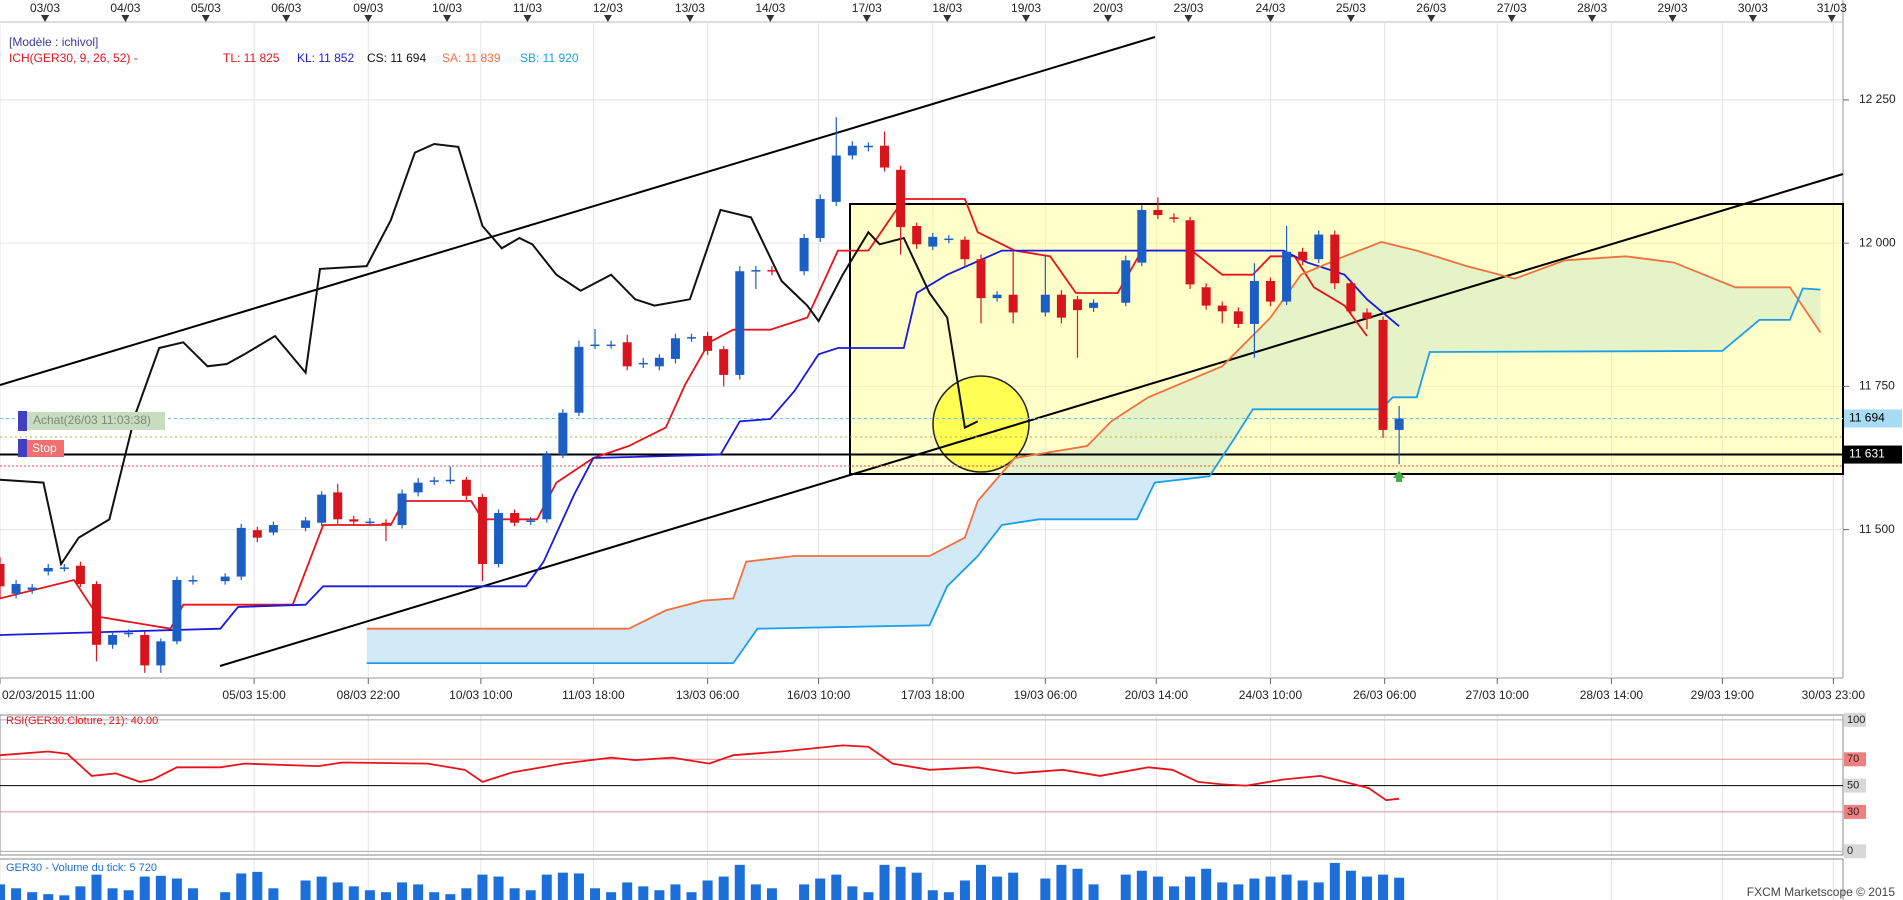  Describe the element at coordinates (286, 8) in the screenshot. I see `x-tick-label: 06/03` at that location.